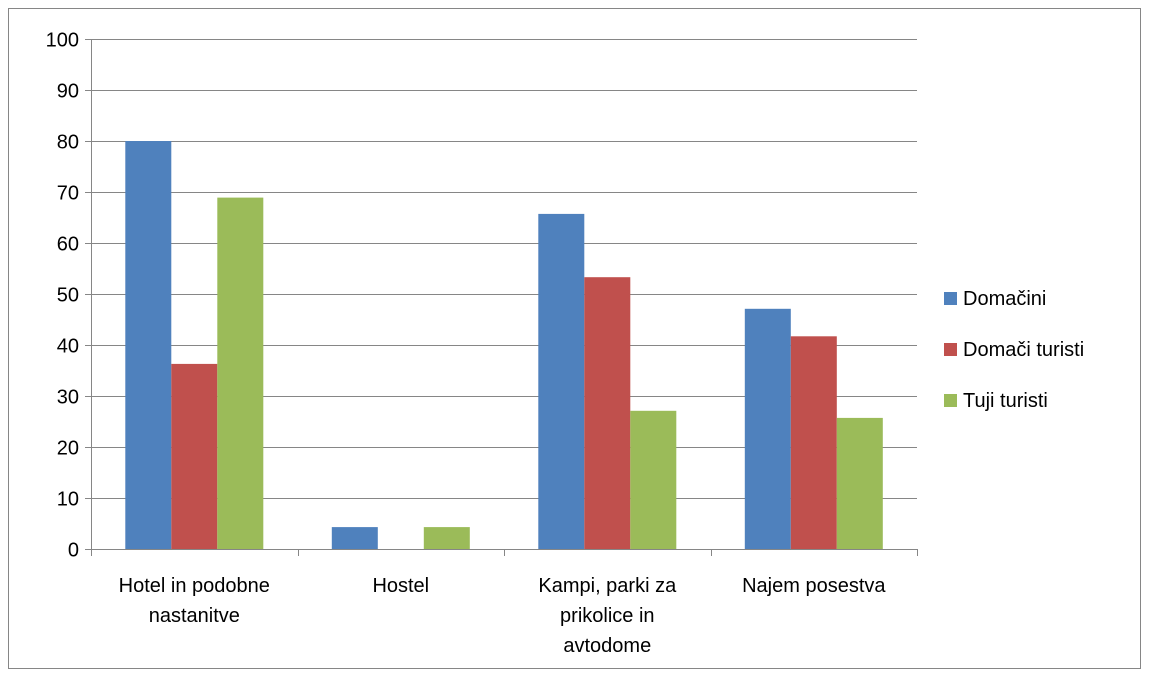  Describe the element at coordinates (68, 245) in the screenshot. I see `y-tick-label: 60` at that location.